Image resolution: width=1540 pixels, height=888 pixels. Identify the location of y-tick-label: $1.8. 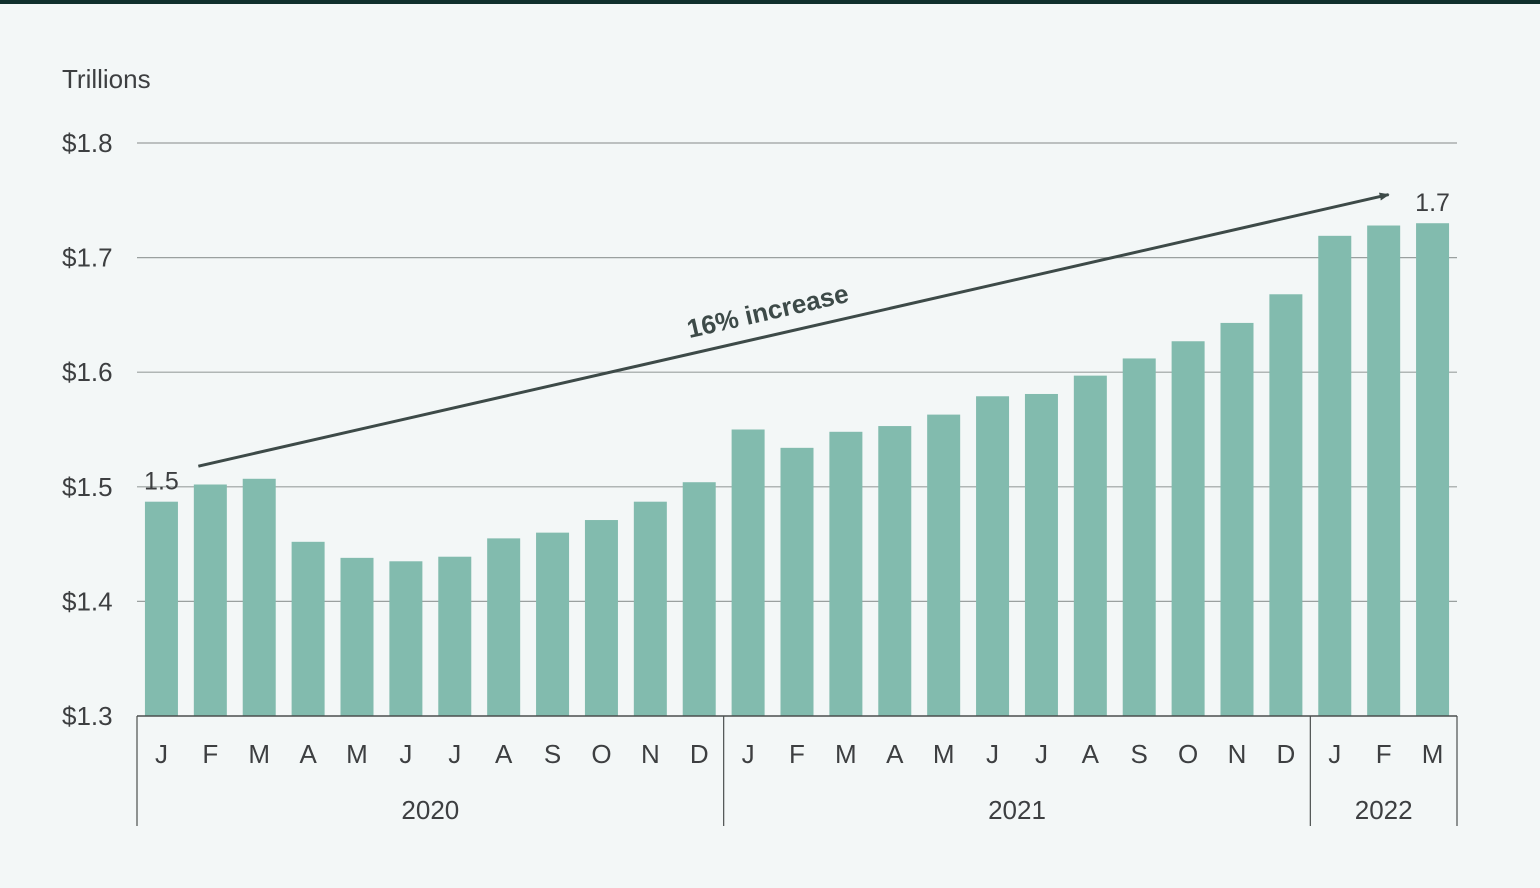
(87, 143).